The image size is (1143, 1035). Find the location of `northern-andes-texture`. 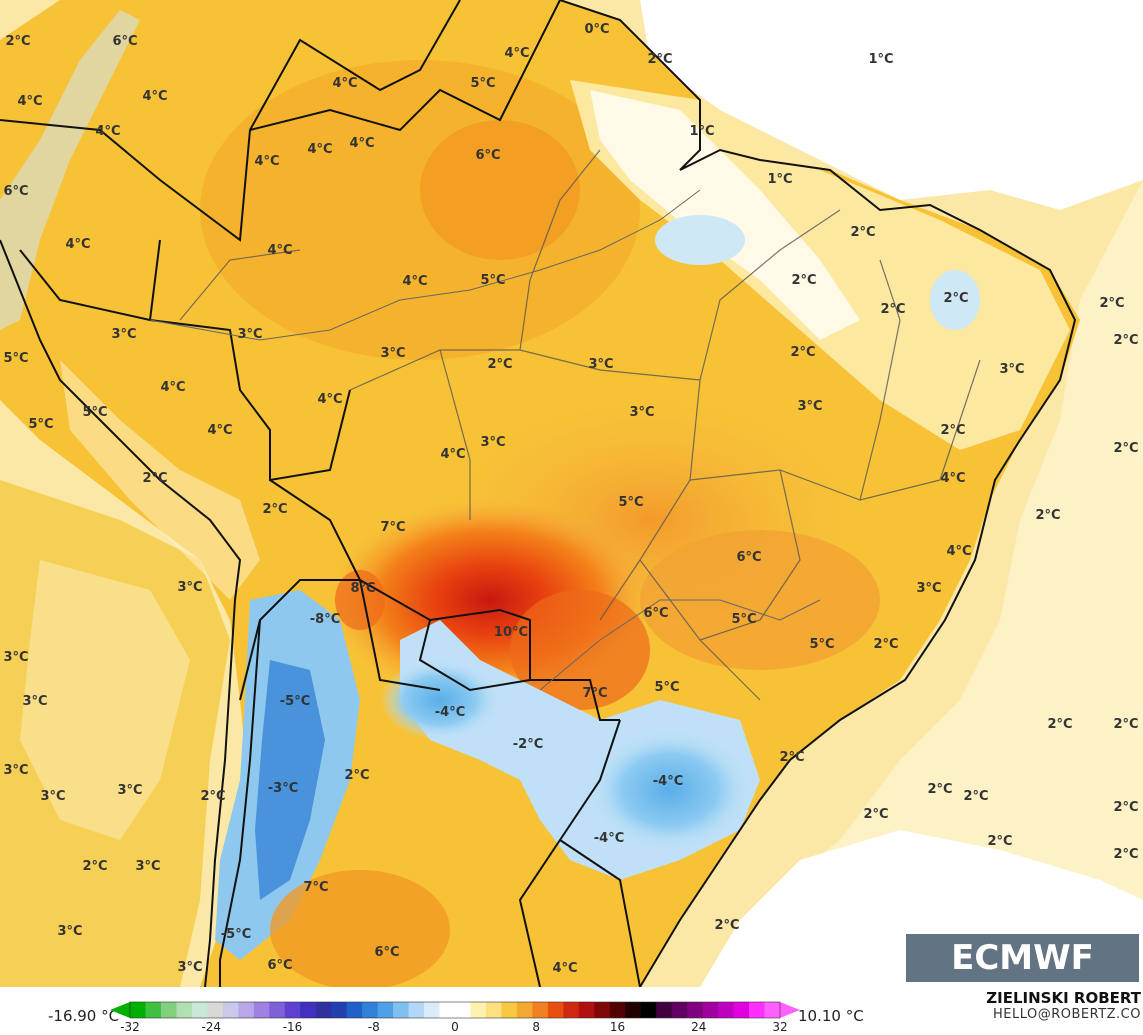

northern-andes-texture is located at coordinates (70, 170).